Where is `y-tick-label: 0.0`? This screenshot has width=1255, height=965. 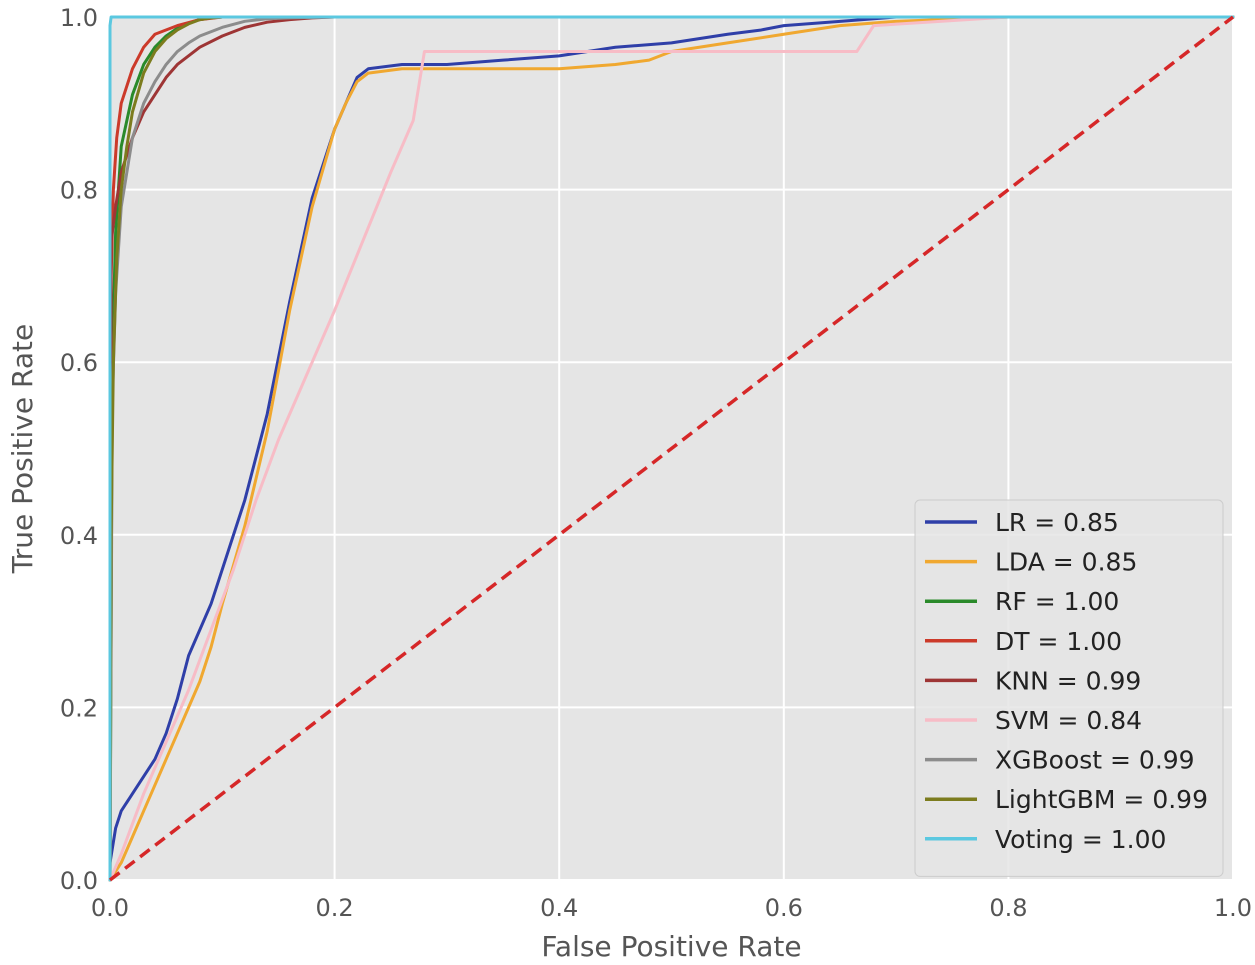 y-tick-label: 0.0 is located at coordinates (79, 881).